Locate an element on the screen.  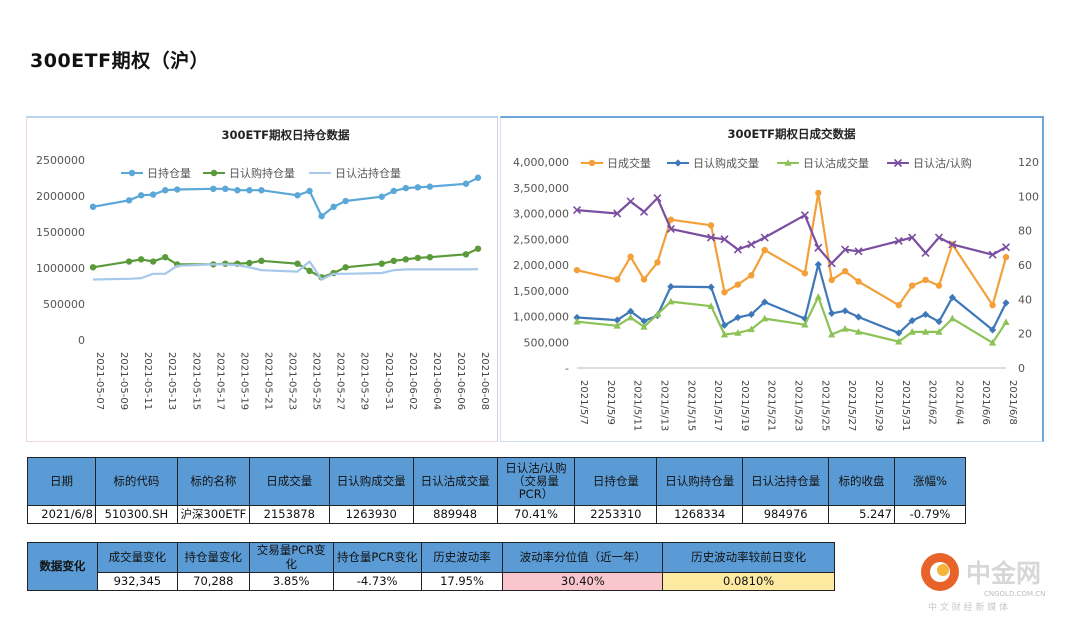
cell-oi-change: 70,288 is located at coordinates (213, 581).